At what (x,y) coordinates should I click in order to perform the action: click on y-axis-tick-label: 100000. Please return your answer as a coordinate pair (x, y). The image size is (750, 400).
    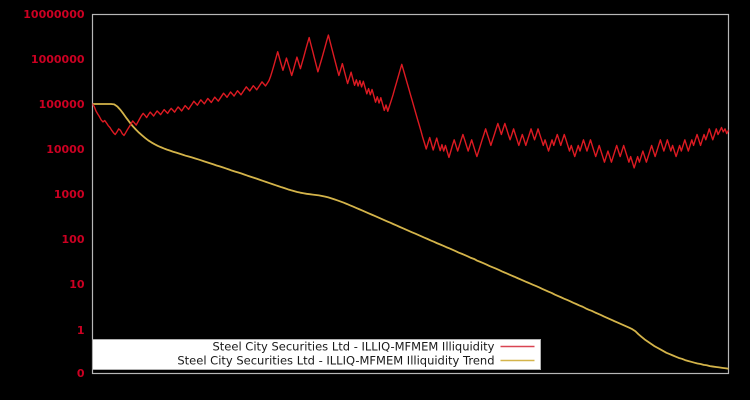
    Looking at the image, I should click on (62, 104).